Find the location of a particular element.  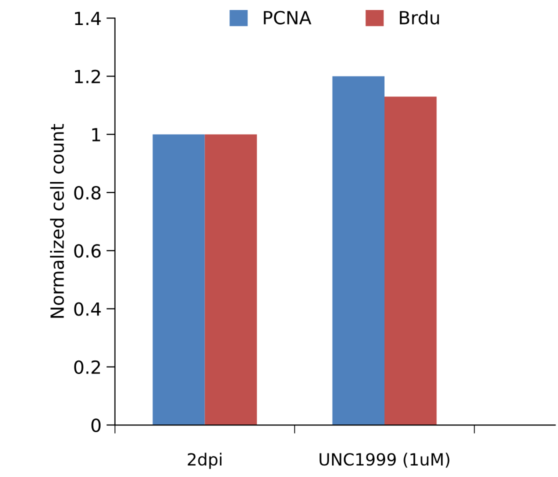

y-tick-label: 0.2 is located at coordinates (87, 367).